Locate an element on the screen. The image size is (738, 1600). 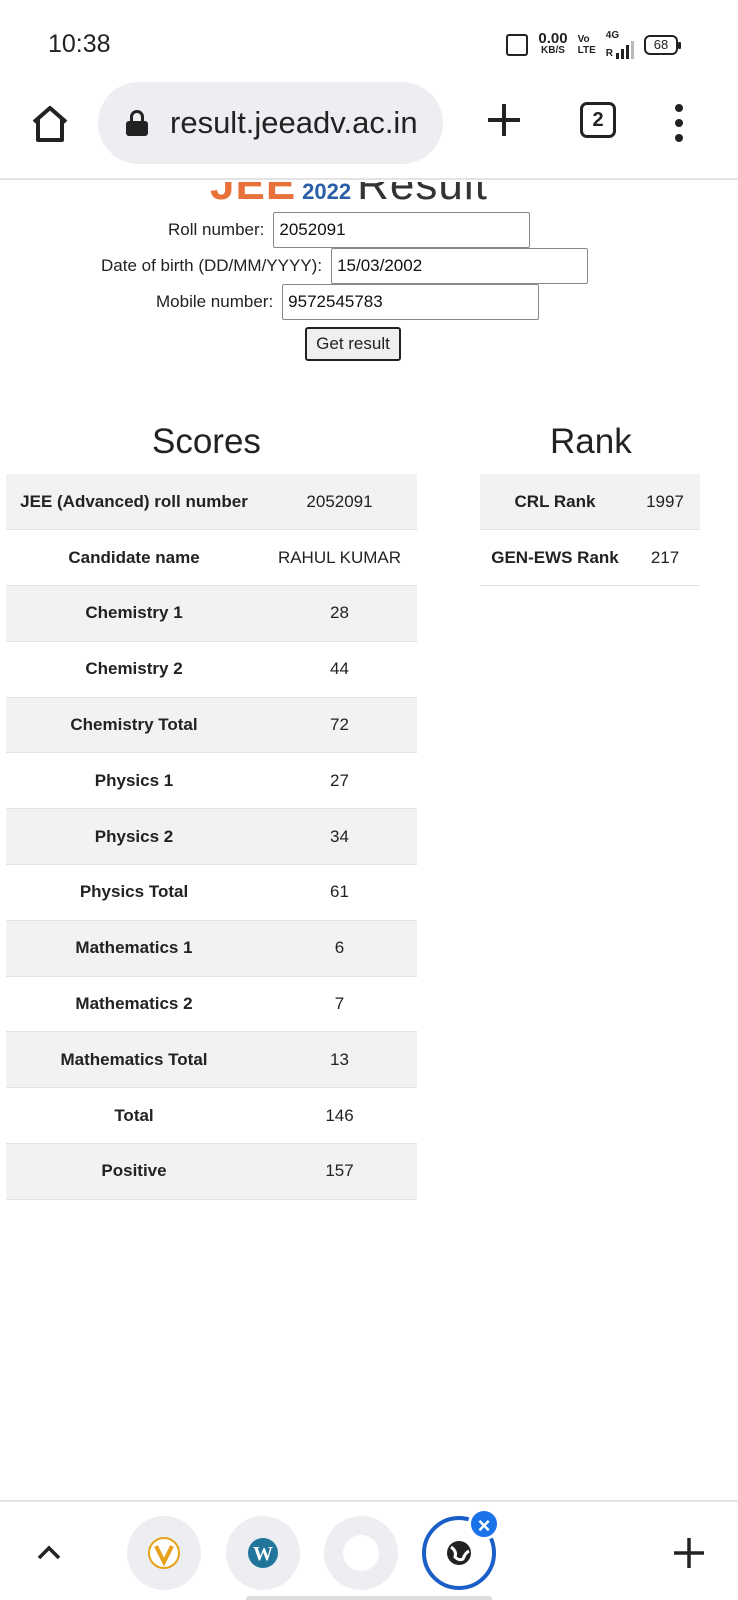
svg-text: W is located at coordinates (263, 1554).